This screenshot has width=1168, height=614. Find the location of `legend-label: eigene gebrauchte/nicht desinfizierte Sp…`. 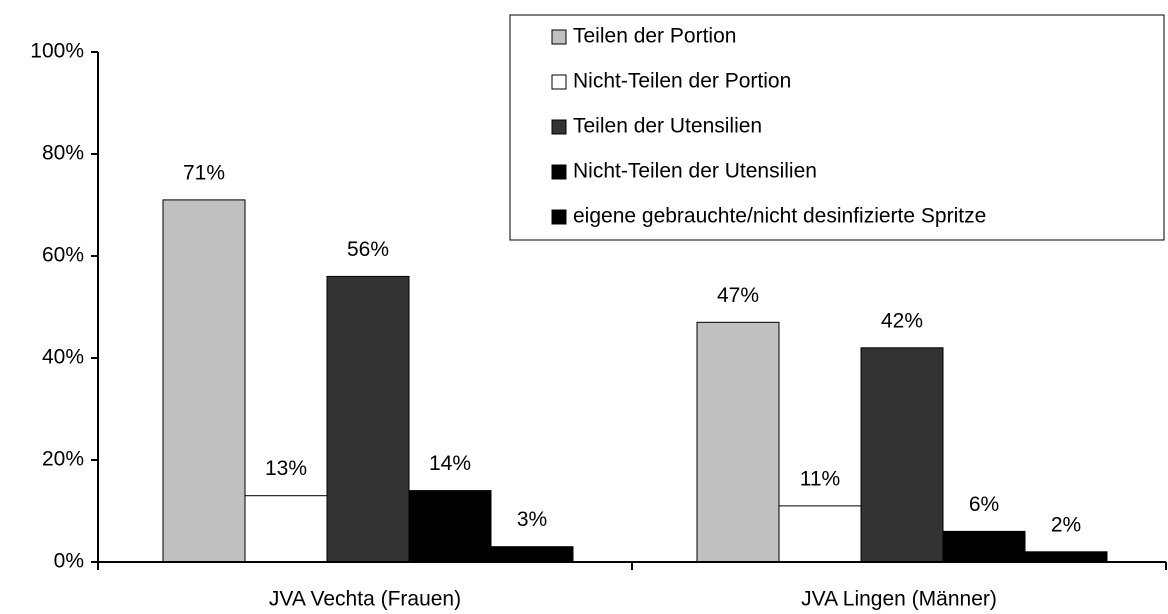

legend-label: eigene gebrauchte/nicht desinfizierte Sp… is located at coordinates (779, 216).